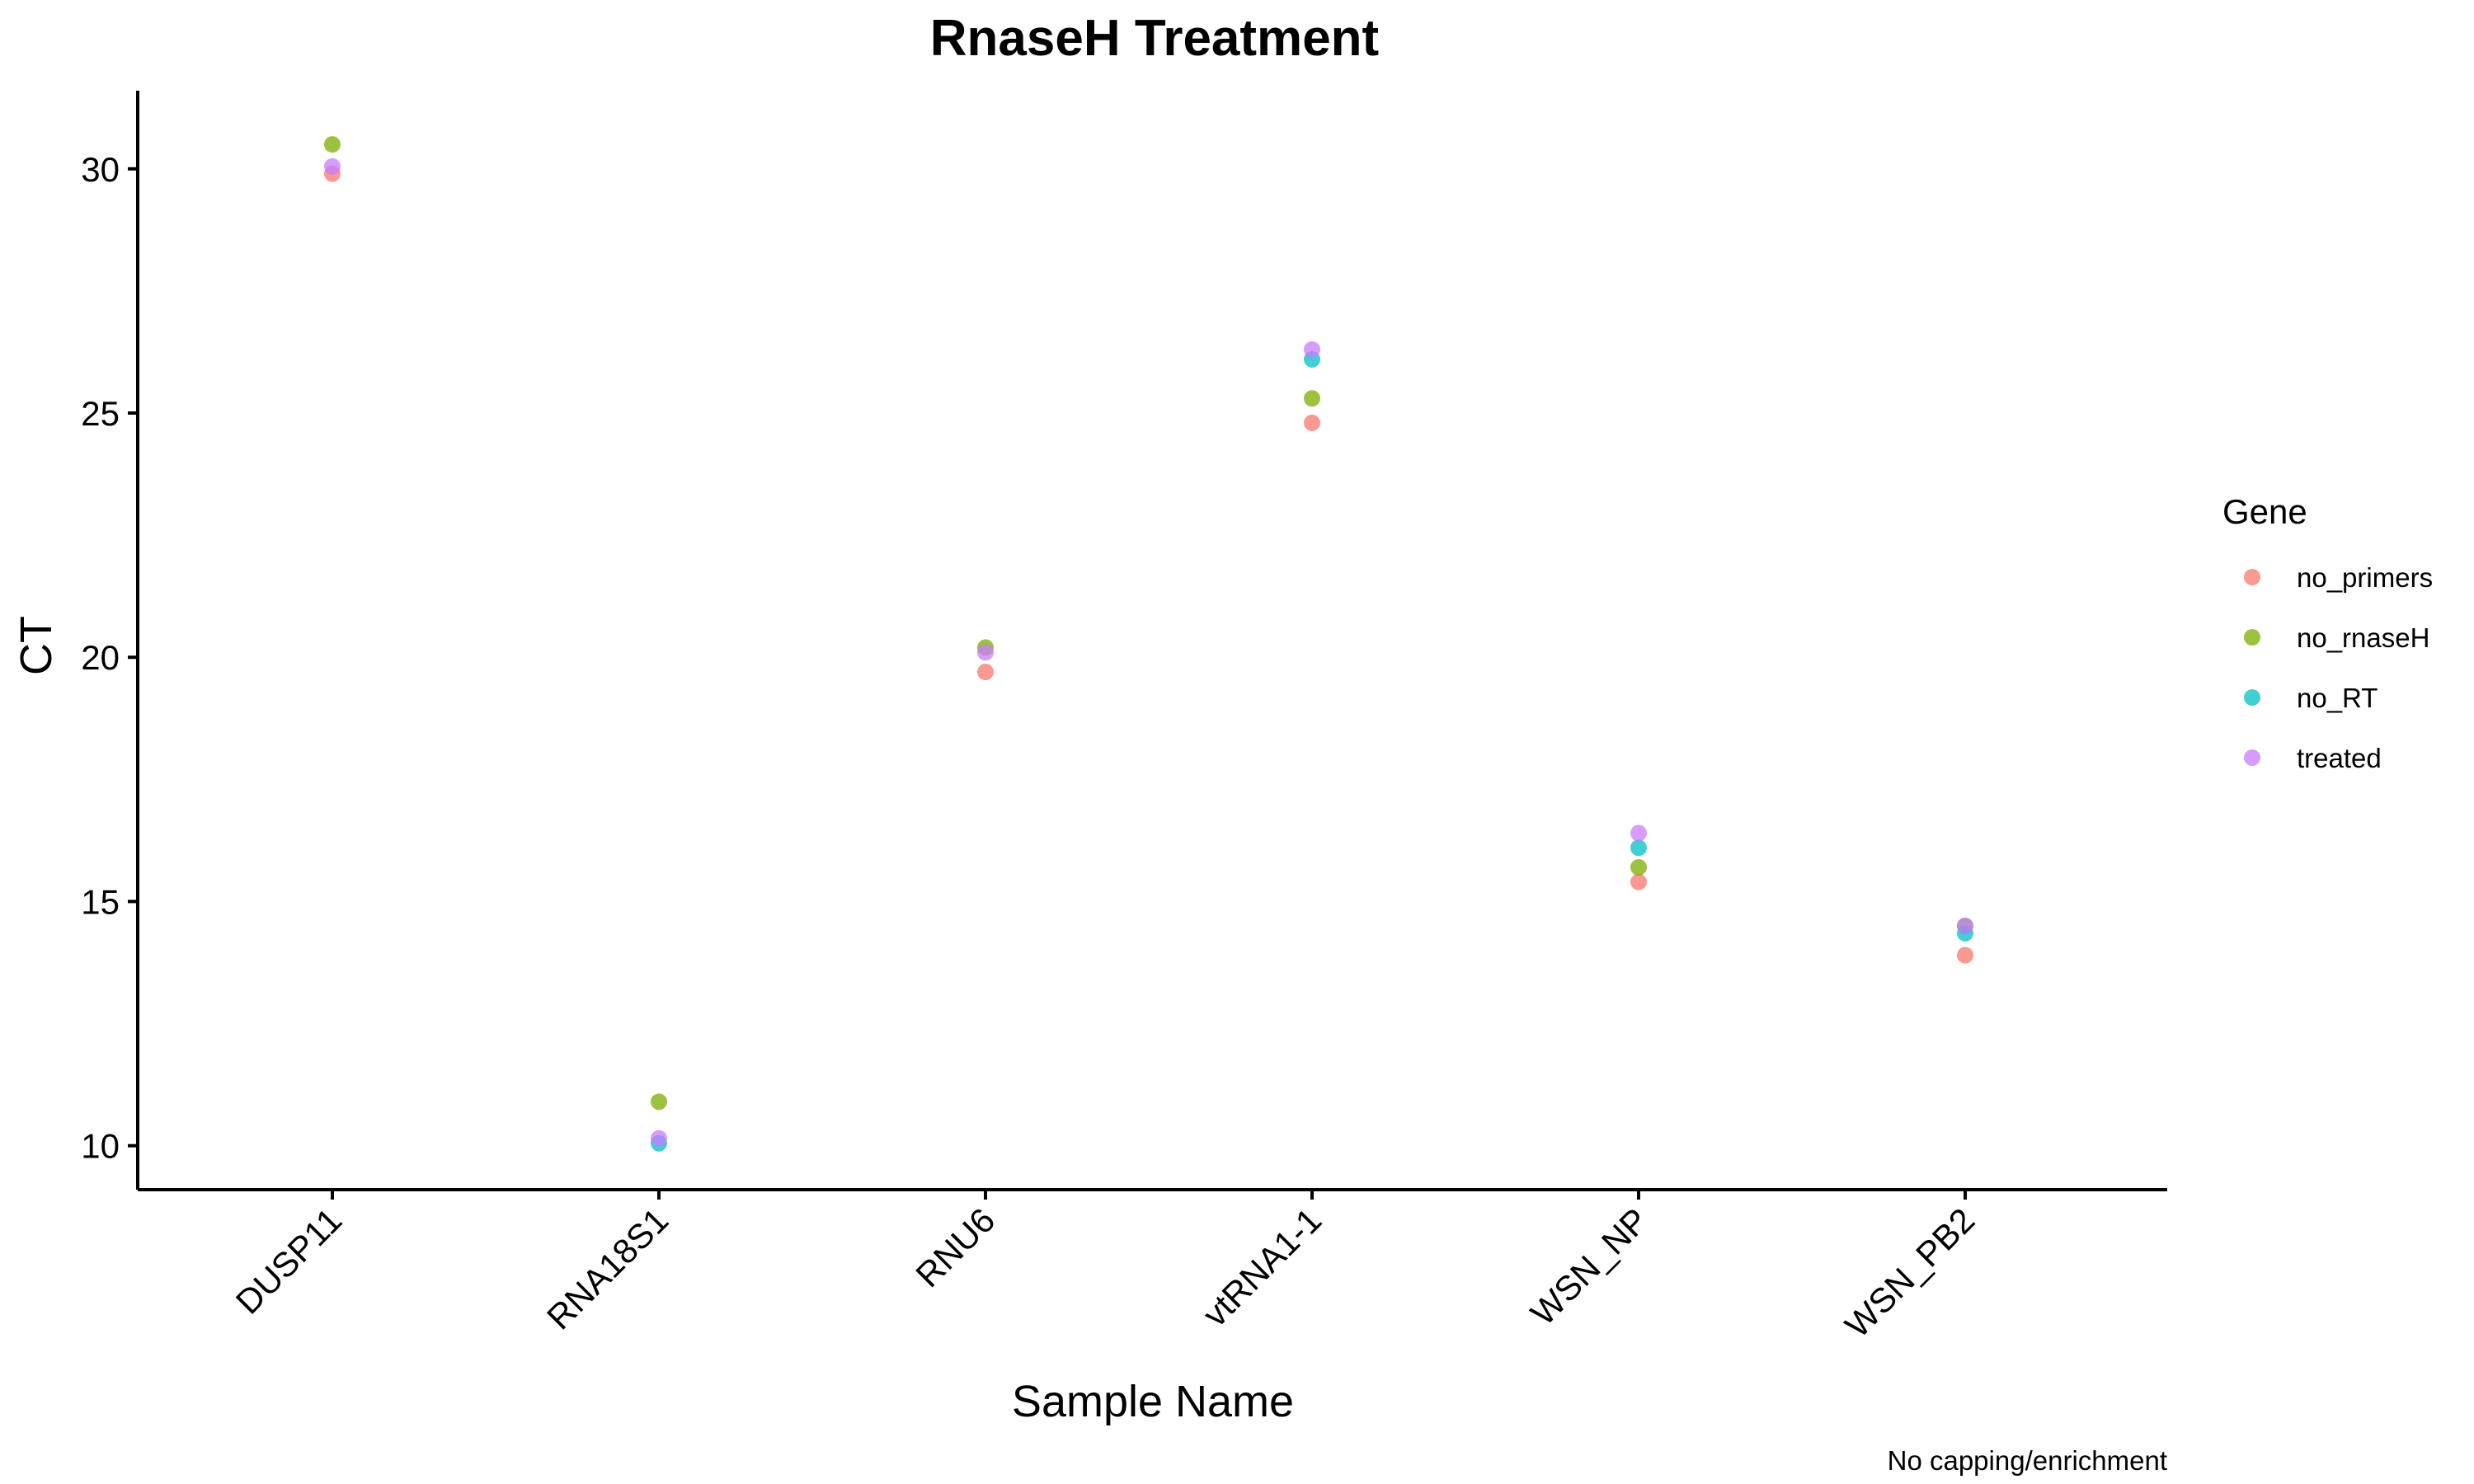 The height and width of the screenshot is (1484, 2474). What do you see at coordinates (100, 1146) in the screenshot?
I see `y-tick-label: 10` at bounding box center [100, 1146].